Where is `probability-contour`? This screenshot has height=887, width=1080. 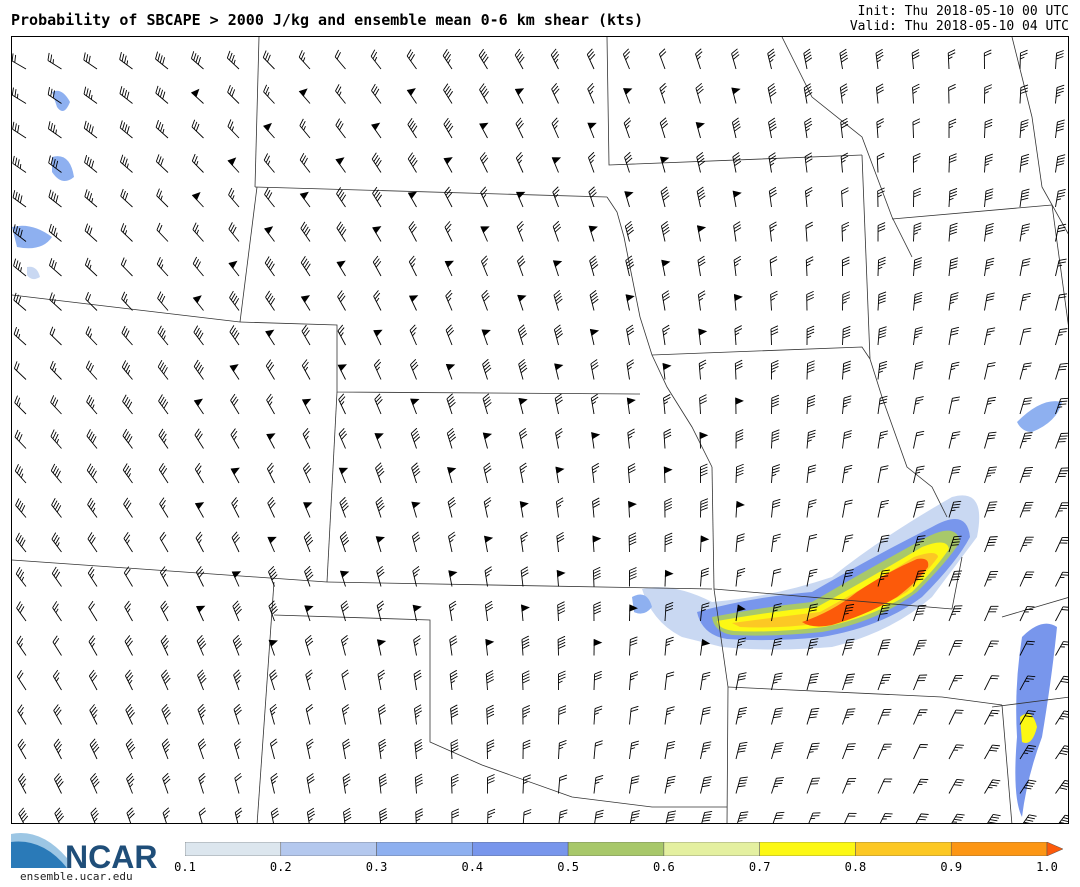 probability-contour is located at coordinates (865, 592).